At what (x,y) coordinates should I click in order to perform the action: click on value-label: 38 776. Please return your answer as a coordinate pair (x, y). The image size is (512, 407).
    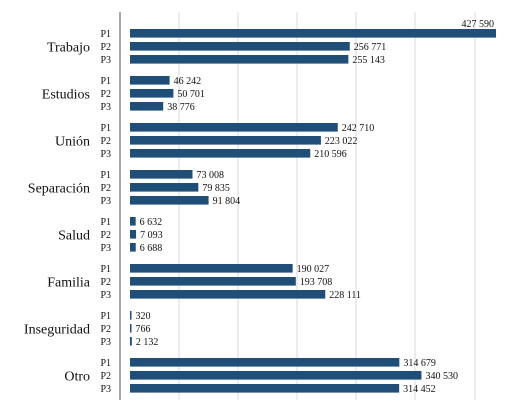
    Looking at the image, I should click on (181, 107).